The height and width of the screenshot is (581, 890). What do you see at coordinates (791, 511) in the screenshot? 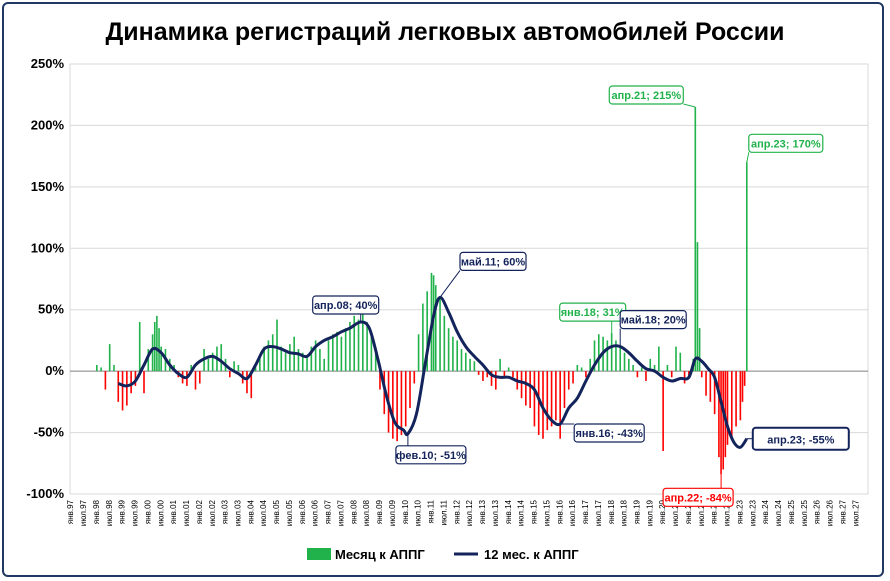
I see `x-tick-label: янв.25` at bounding box center [791, 511].